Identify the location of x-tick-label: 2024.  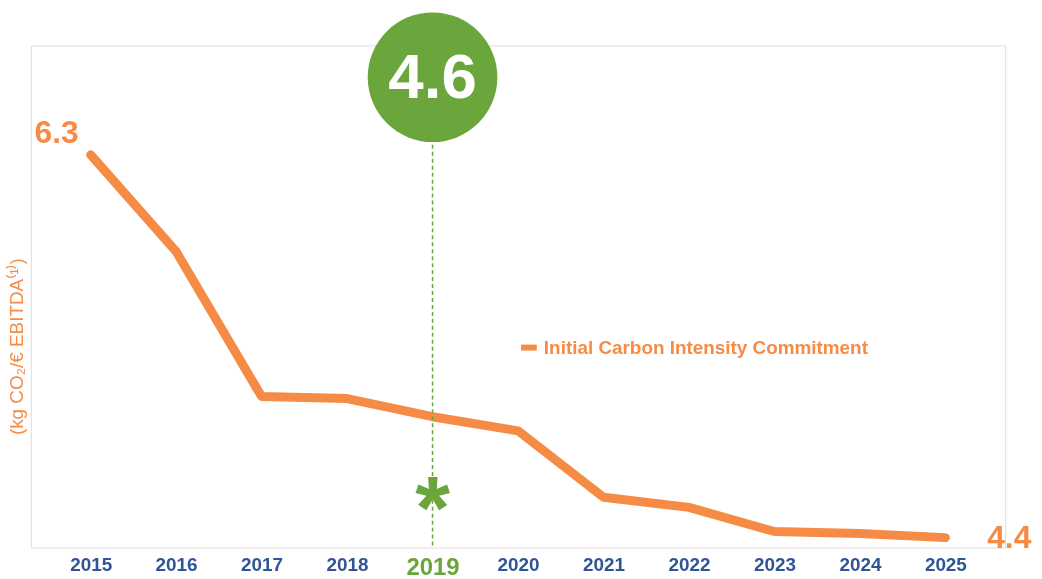
(860, 564).